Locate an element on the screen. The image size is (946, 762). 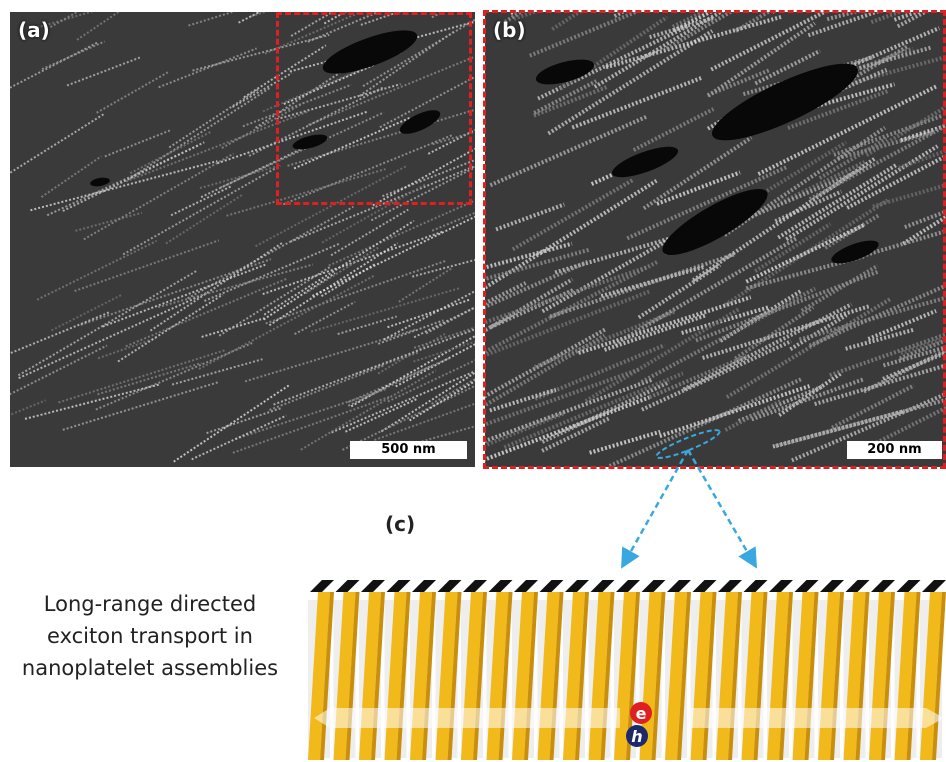
zoom-region-outline is located at coordinates (374, 108).